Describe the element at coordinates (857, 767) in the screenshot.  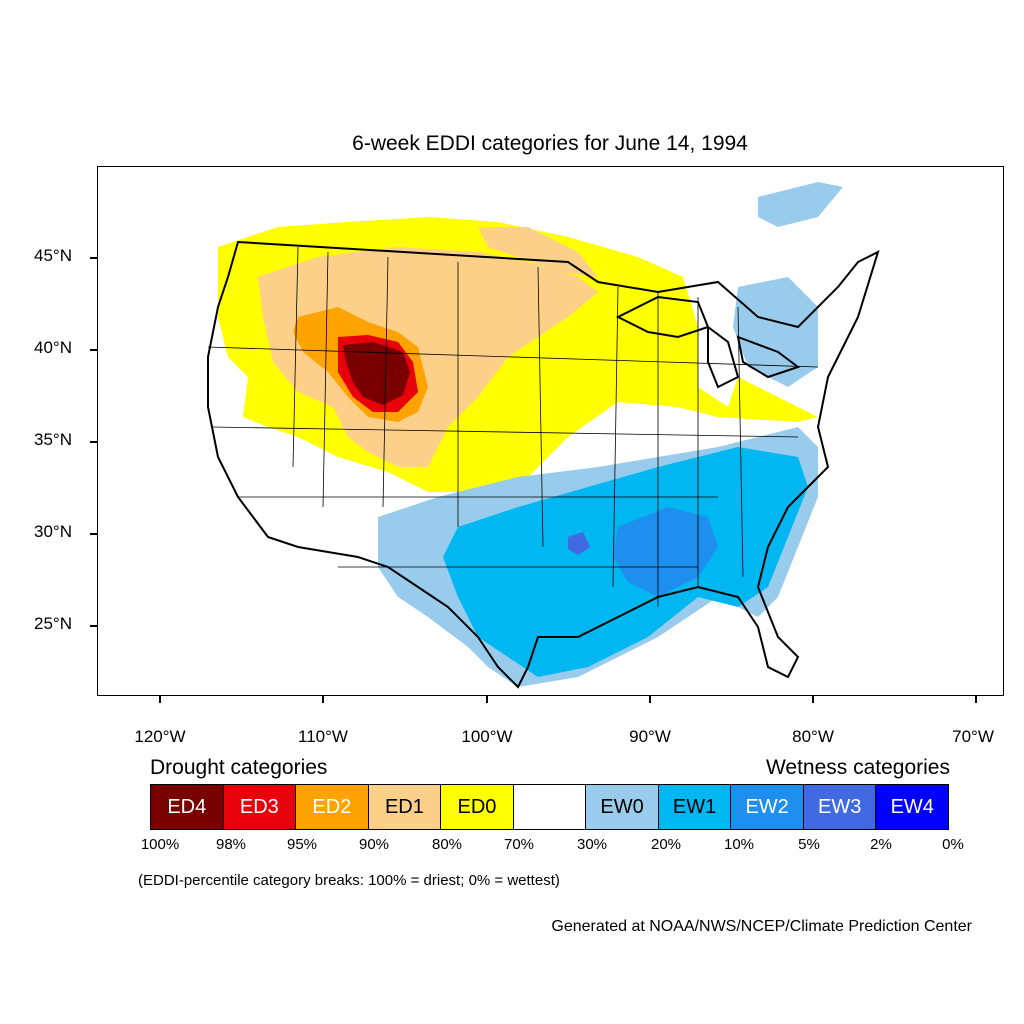
I see `wetness-categories-heading: Wetness categories` at that location.